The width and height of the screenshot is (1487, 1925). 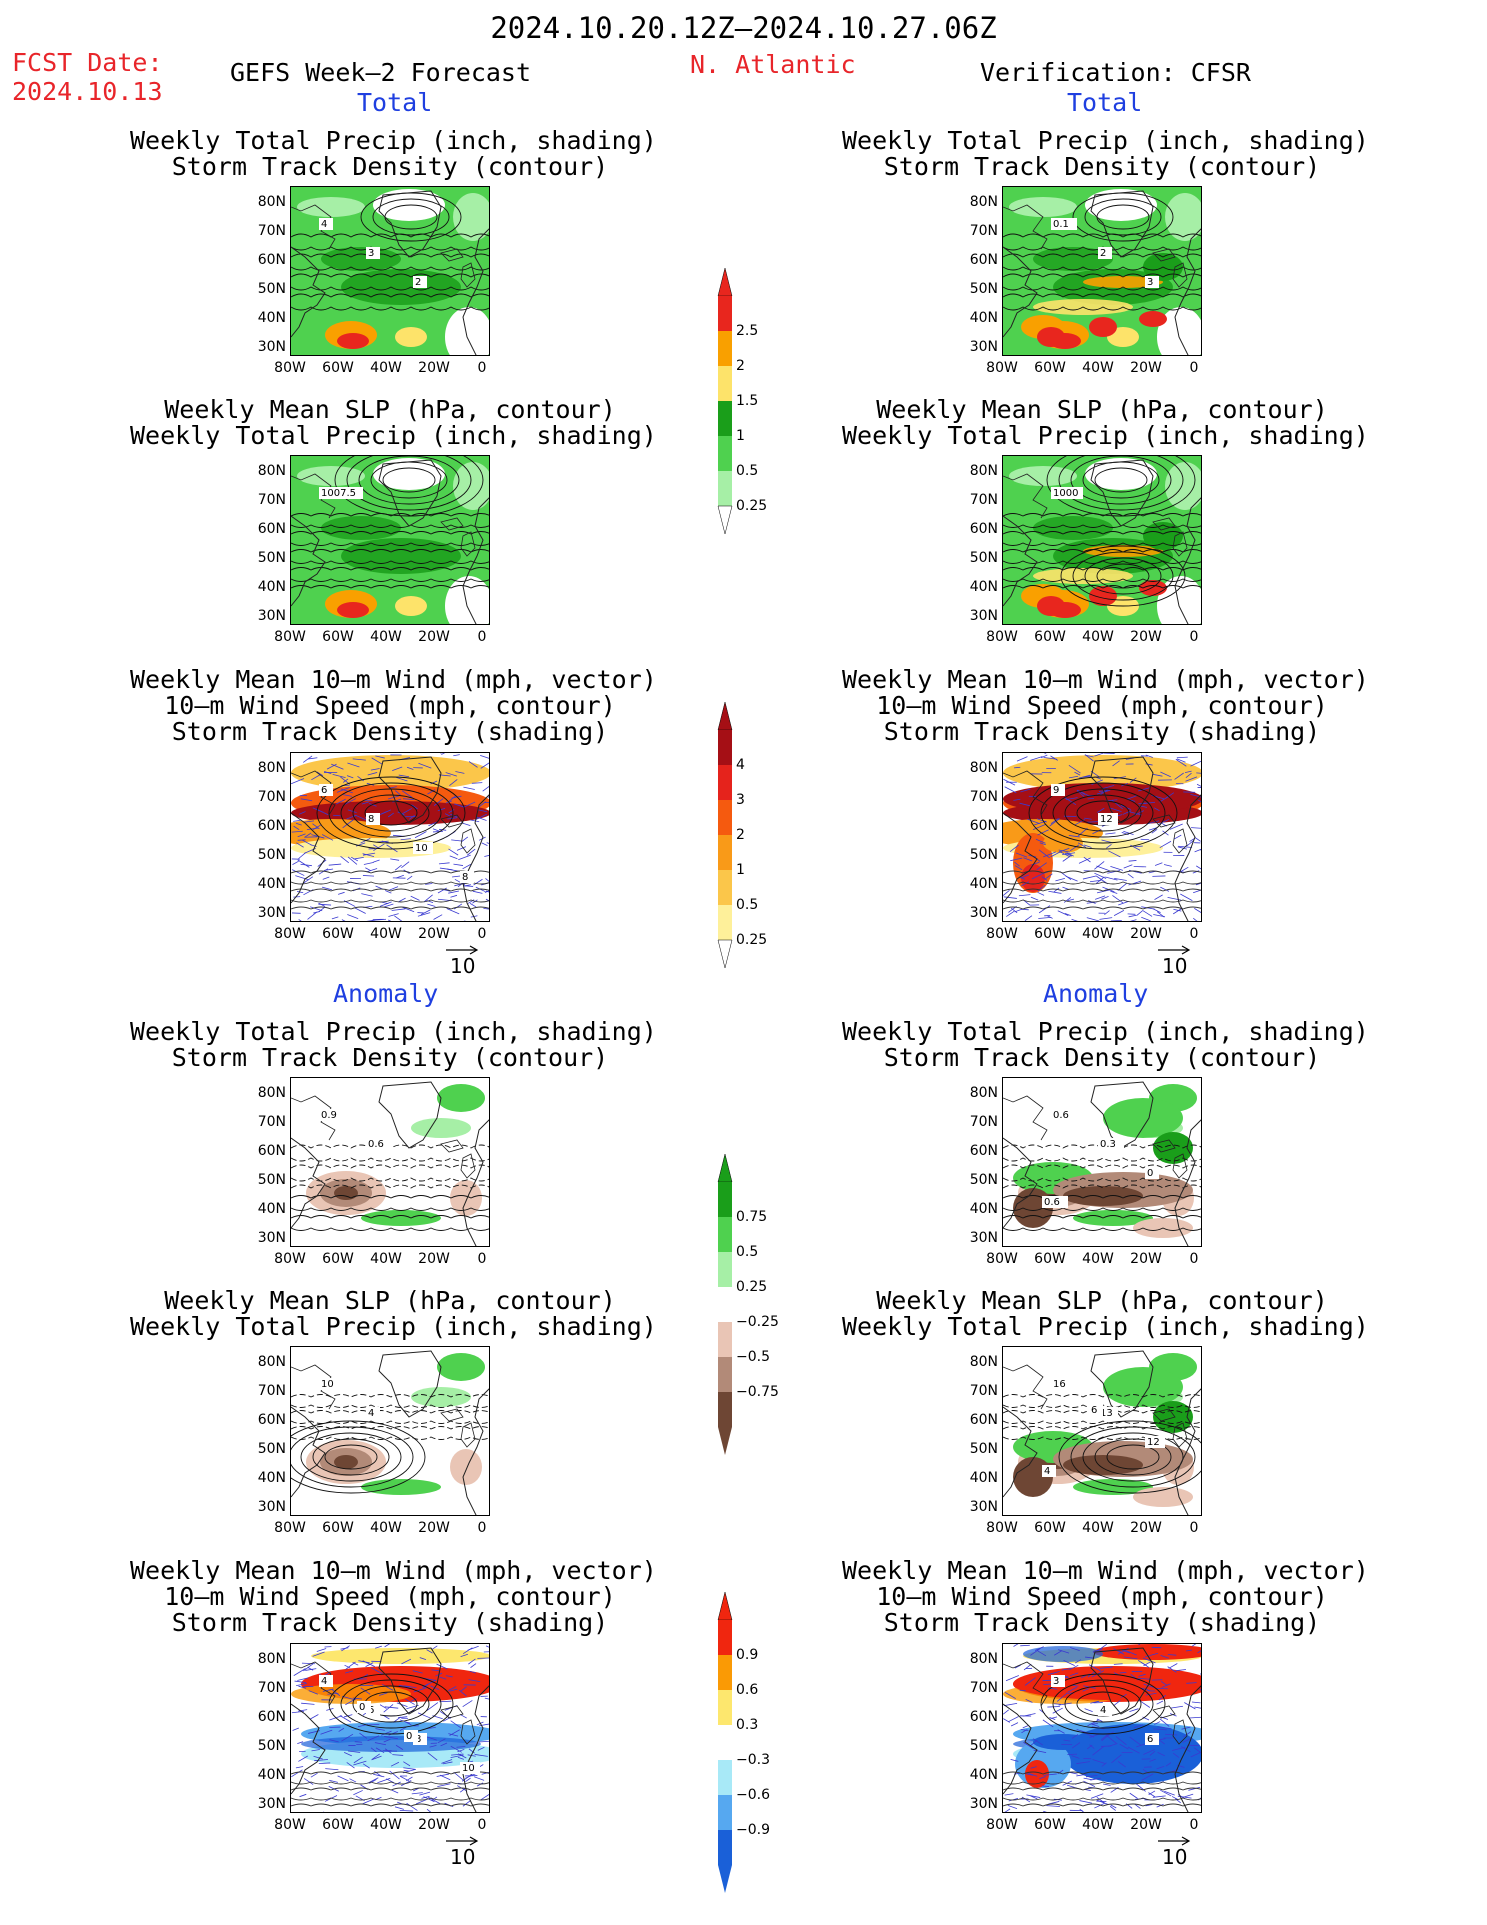 What do you see at coordinates (390, 1622) in the screenshot?
I see `left-anom-wind_track-title-line: Storm Track Density (shading)` at bounding box center [390, 1622].